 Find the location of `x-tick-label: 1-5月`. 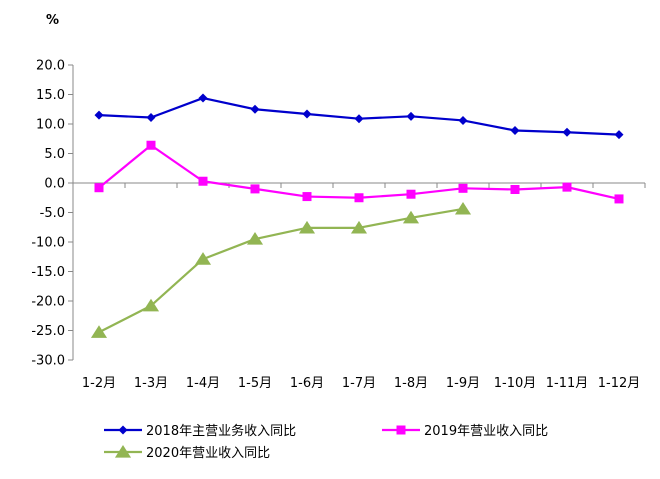

x-tick-label: 1-5月 is located at coordinates (255, 383).